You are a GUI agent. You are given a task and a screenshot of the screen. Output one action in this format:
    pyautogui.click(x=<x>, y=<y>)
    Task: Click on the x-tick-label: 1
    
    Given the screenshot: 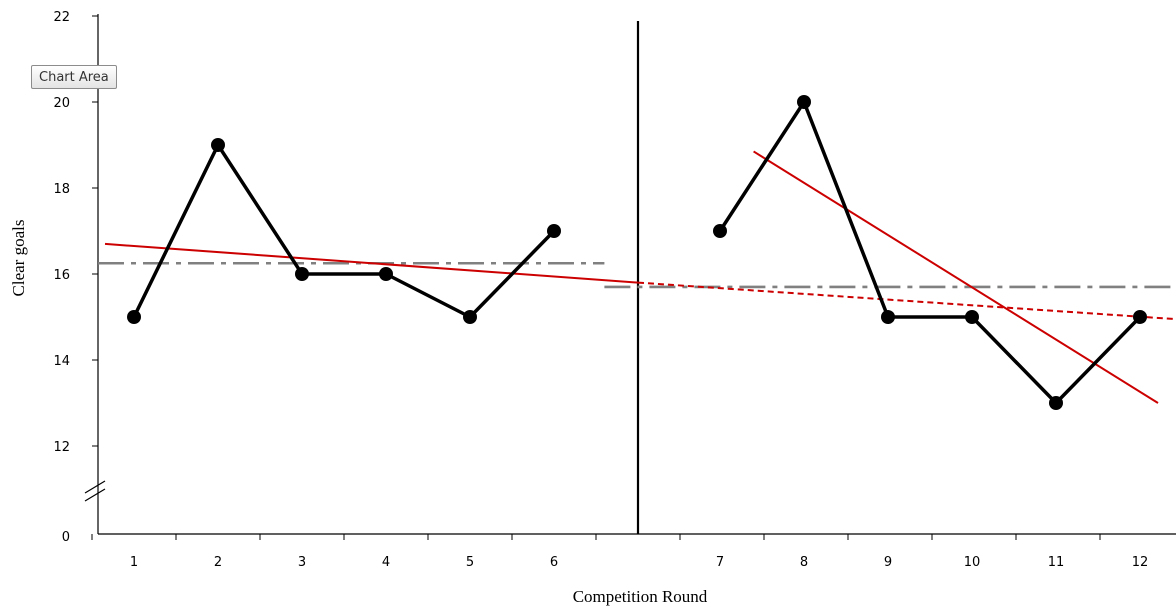 What is the action you would take?
    pyautogui.click(x=134, y=562)
    